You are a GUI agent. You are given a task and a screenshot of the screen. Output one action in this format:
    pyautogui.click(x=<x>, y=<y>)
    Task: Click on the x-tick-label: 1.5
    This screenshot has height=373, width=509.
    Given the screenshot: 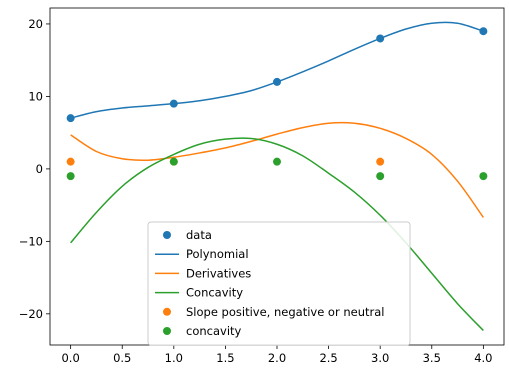 What is the action you would take?
    pyautogui.click(x=225, y=358)
    